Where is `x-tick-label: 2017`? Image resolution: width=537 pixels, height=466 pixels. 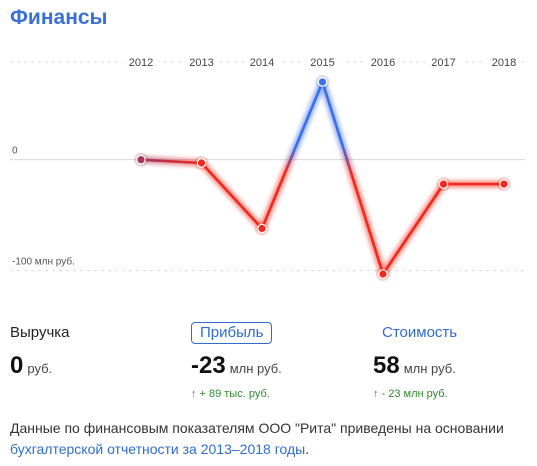 x-tick-label: 2017 is located at coordinates (443, 63).